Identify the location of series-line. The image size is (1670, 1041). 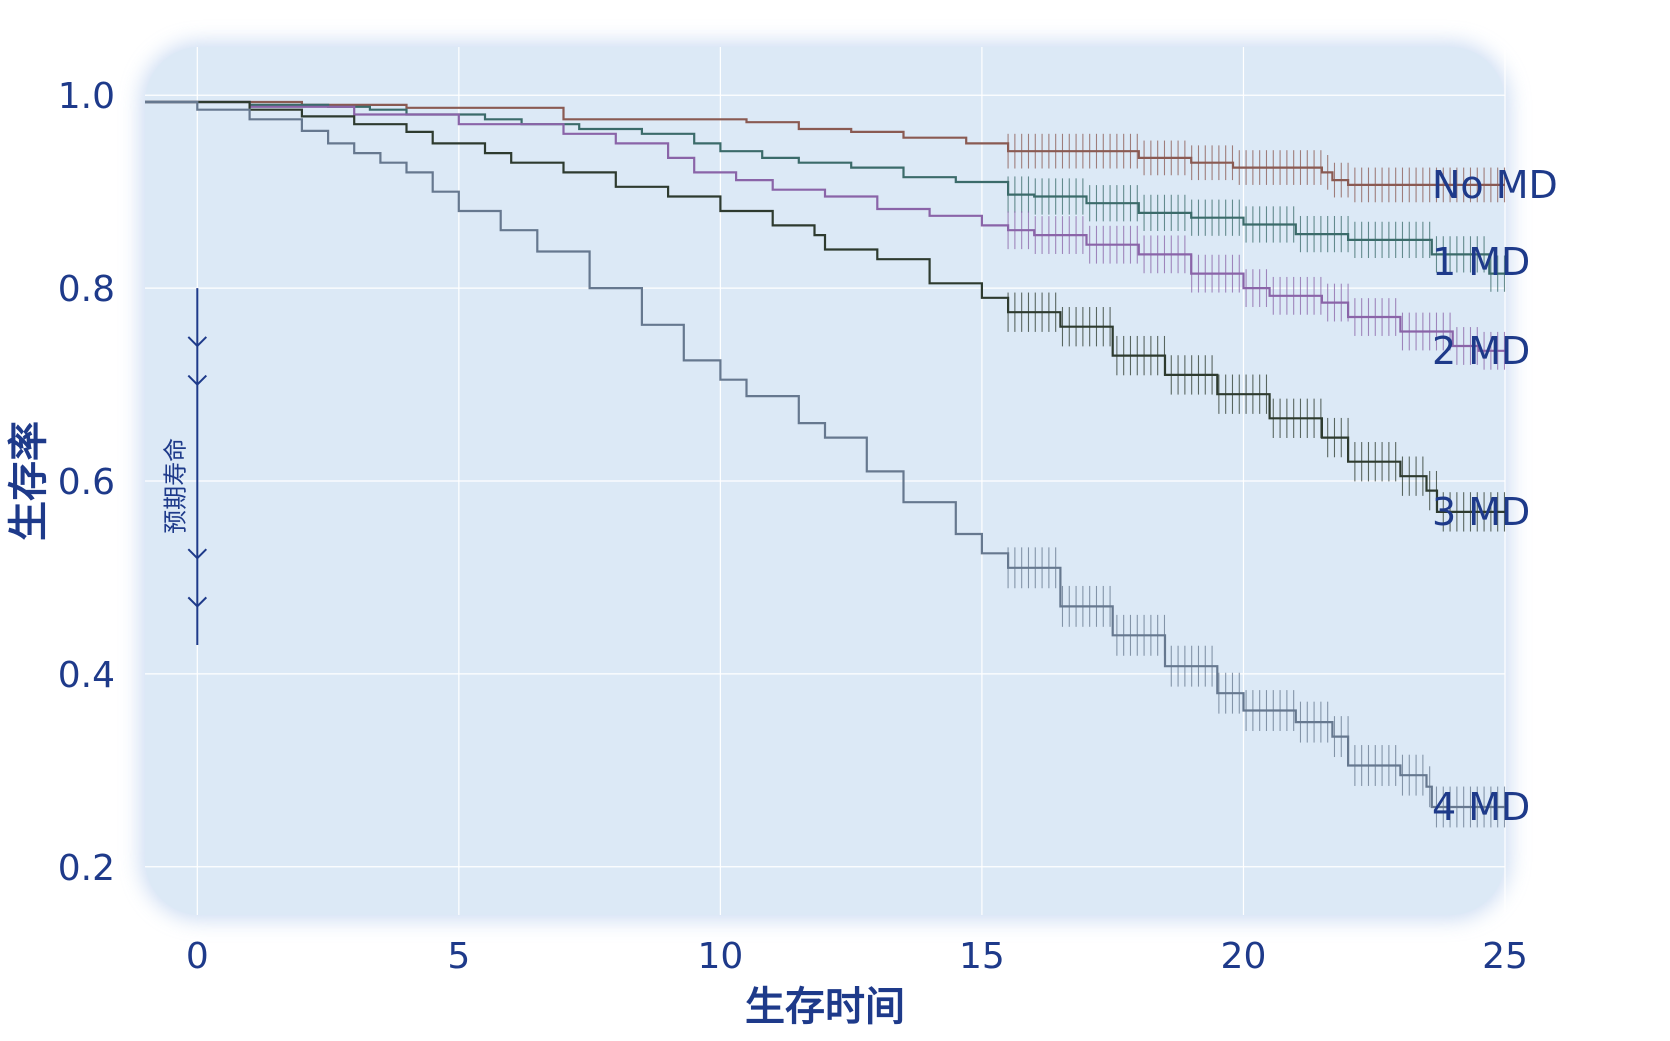
(825, 143).